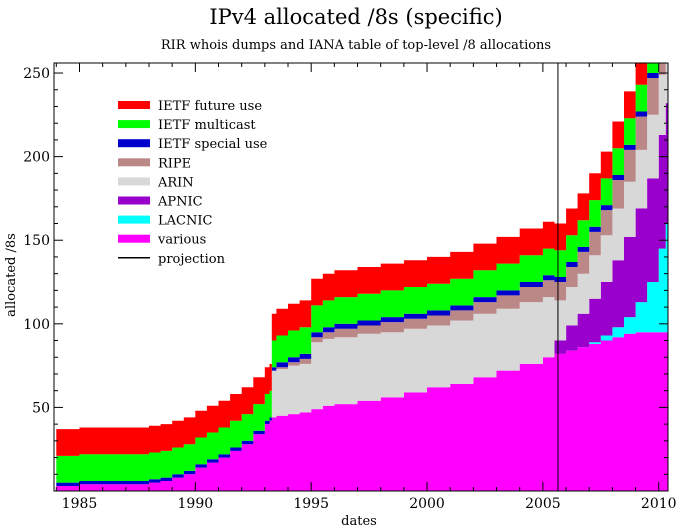 The width and height of the screenshot is (681, 529). Describe the element at coordinates (192, 259) in the screenshot. I see `legend-label: projection` at that location.